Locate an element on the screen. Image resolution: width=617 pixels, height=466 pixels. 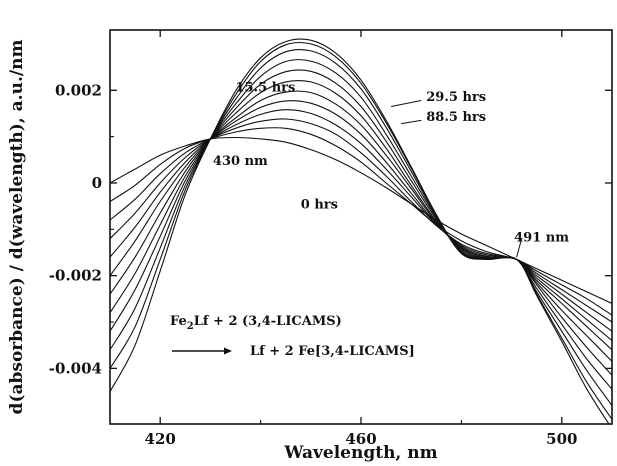
reaction-subscript: 2 is located at coordinates (190, 326).